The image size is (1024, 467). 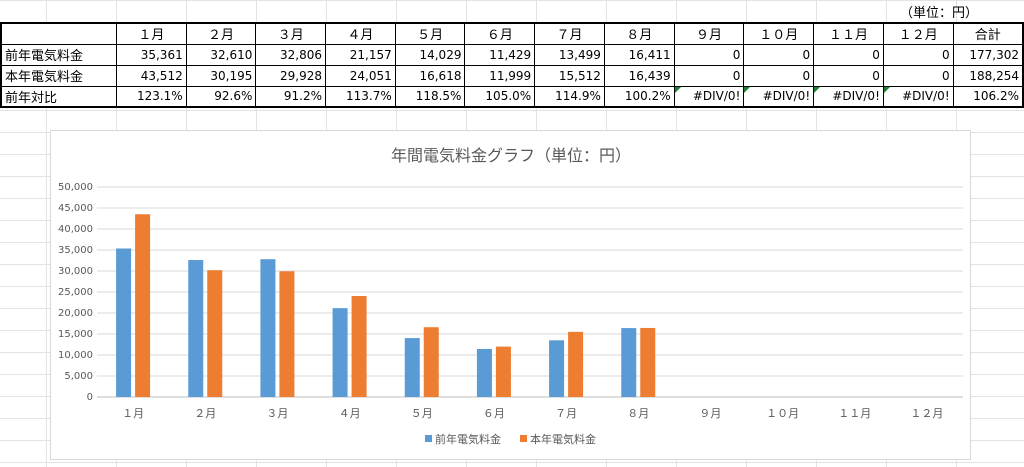 I want to click on row-label: 前年対比, so click(x=58, y=96).